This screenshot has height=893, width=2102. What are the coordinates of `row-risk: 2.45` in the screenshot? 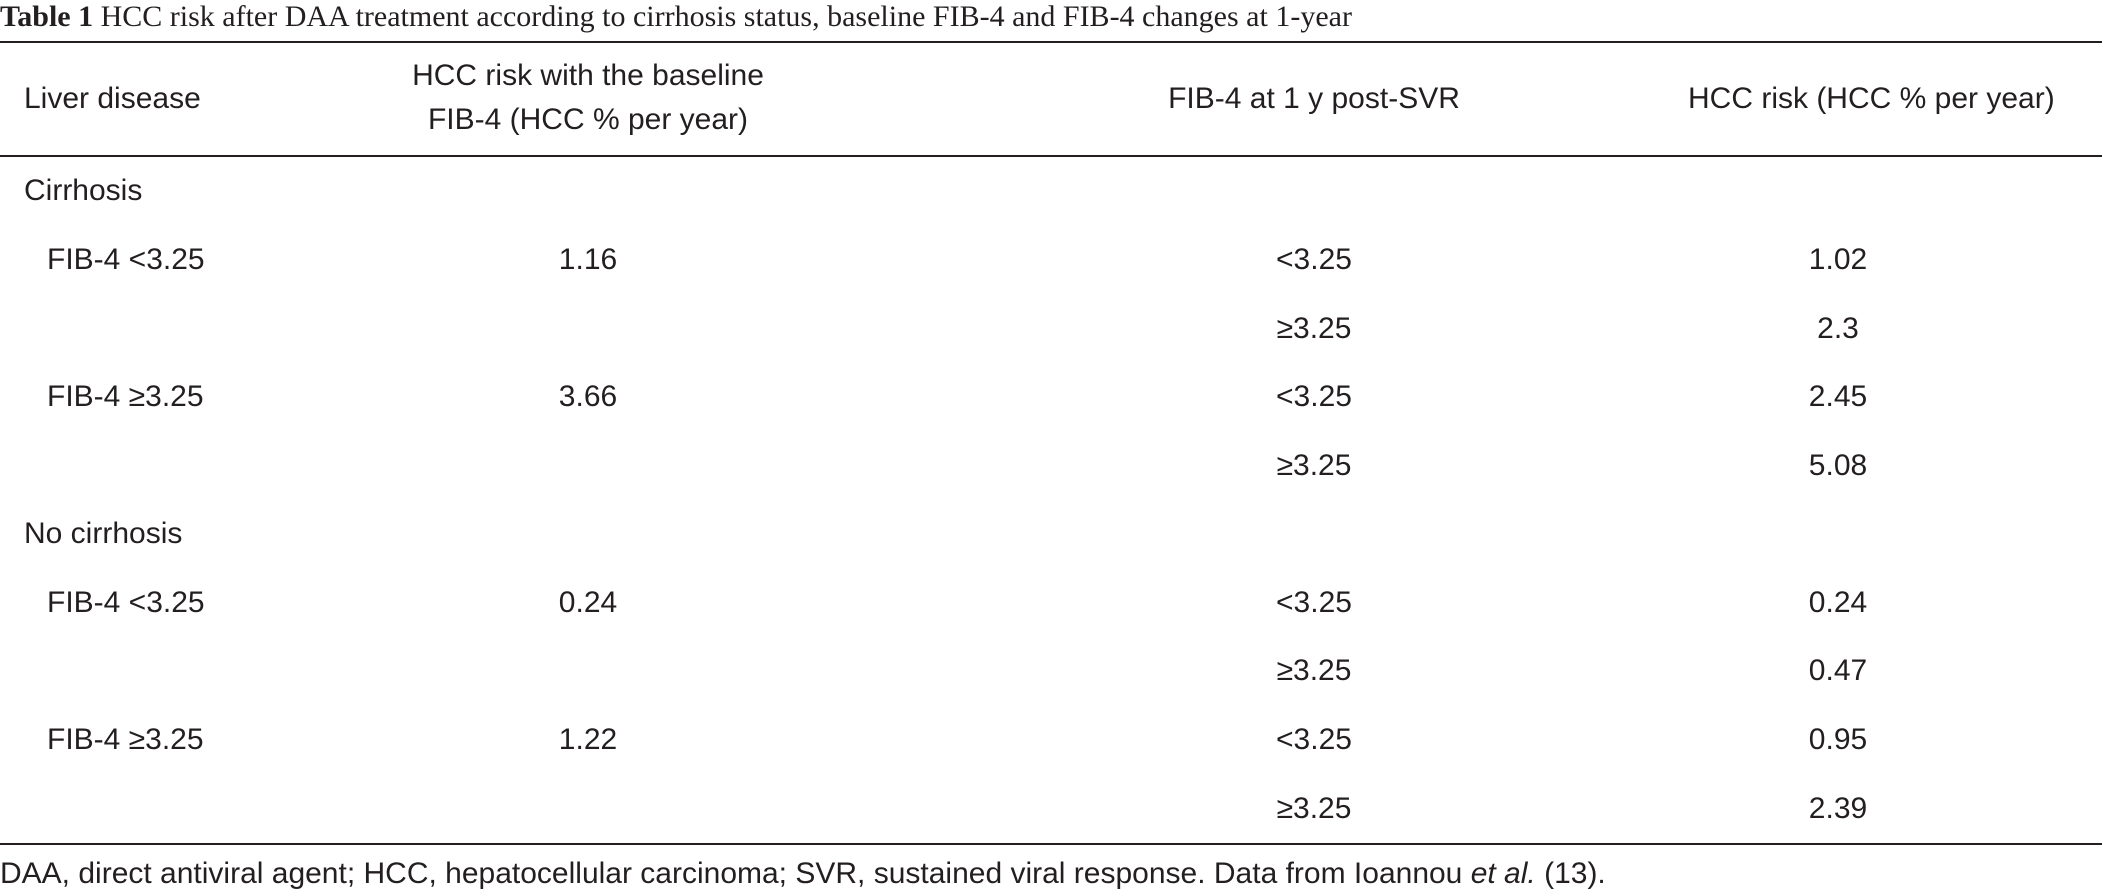 It's located at (1838, 396).